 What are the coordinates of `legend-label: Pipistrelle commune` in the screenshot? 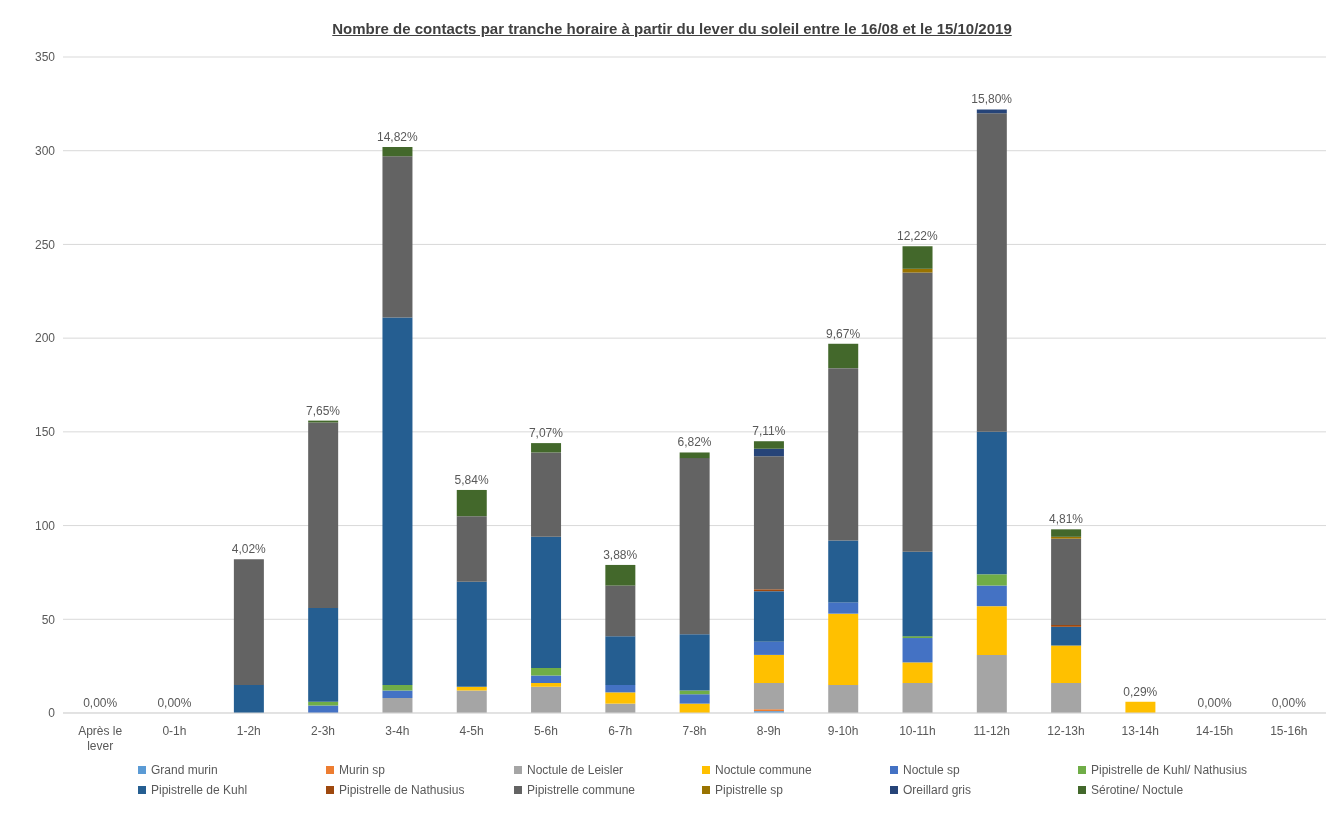 It's located at (581, 790).